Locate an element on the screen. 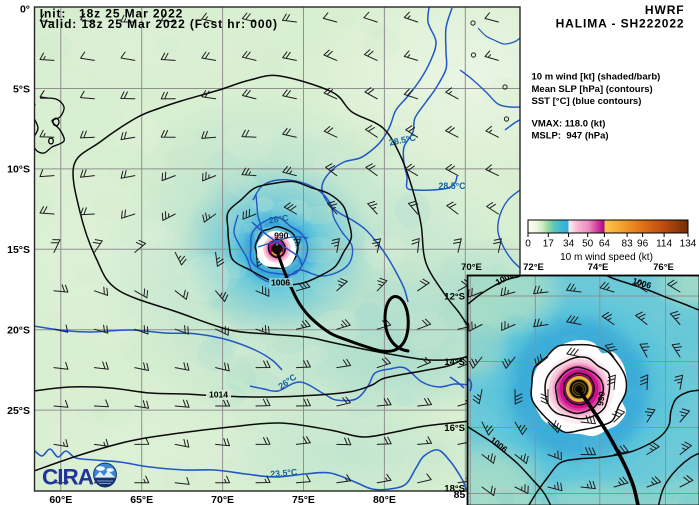  svg-text: 75°E is located at coordinates (303, 499).